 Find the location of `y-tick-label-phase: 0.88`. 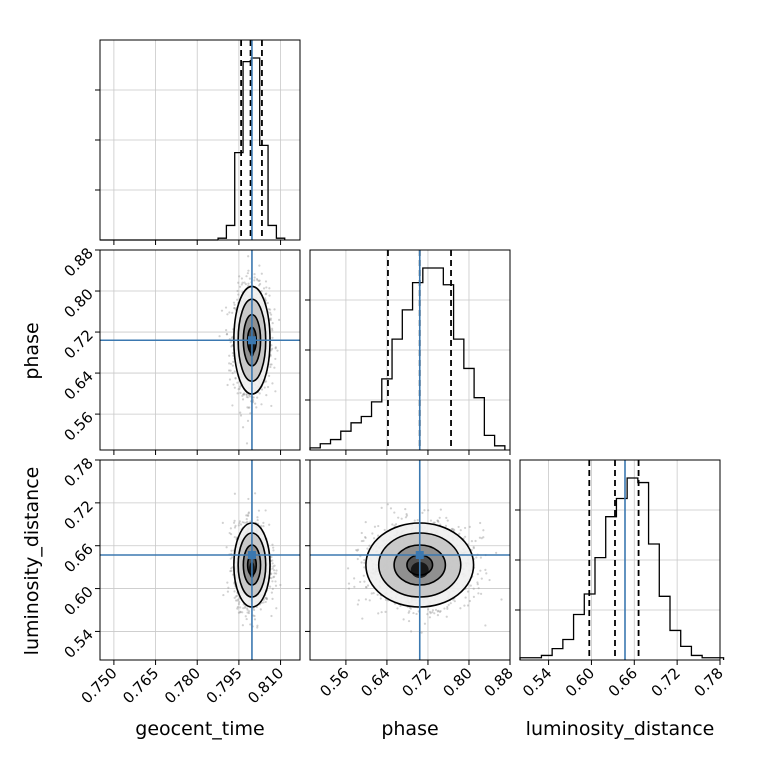

y-tick-label-phase: 0.88 is located at coordinates (78, 262).